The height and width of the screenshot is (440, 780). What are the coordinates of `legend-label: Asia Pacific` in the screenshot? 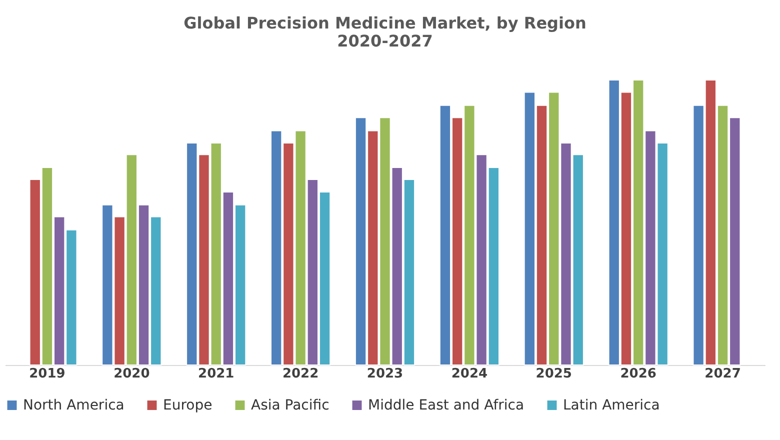 It's located at (290, 405).